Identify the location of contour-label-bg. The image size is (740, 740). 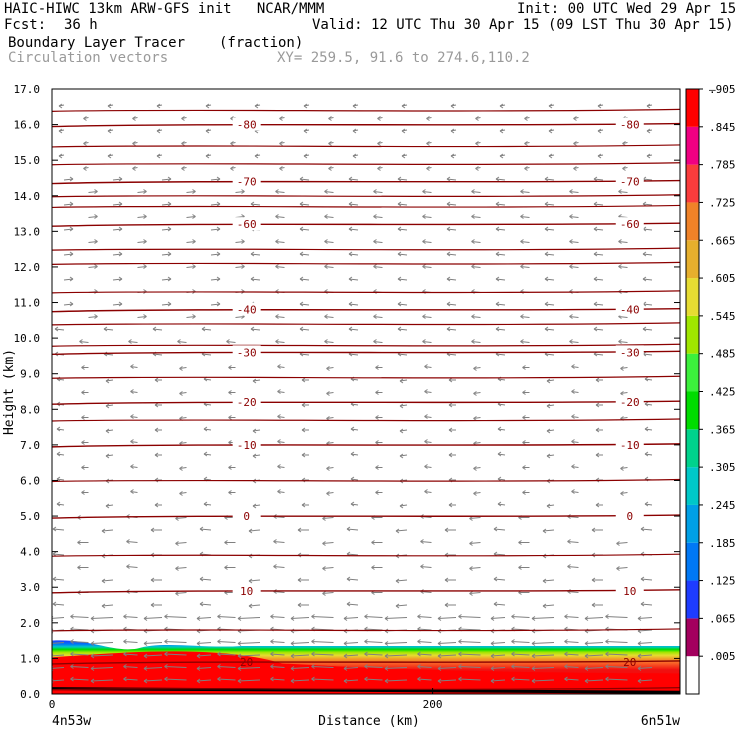
(246, 402).